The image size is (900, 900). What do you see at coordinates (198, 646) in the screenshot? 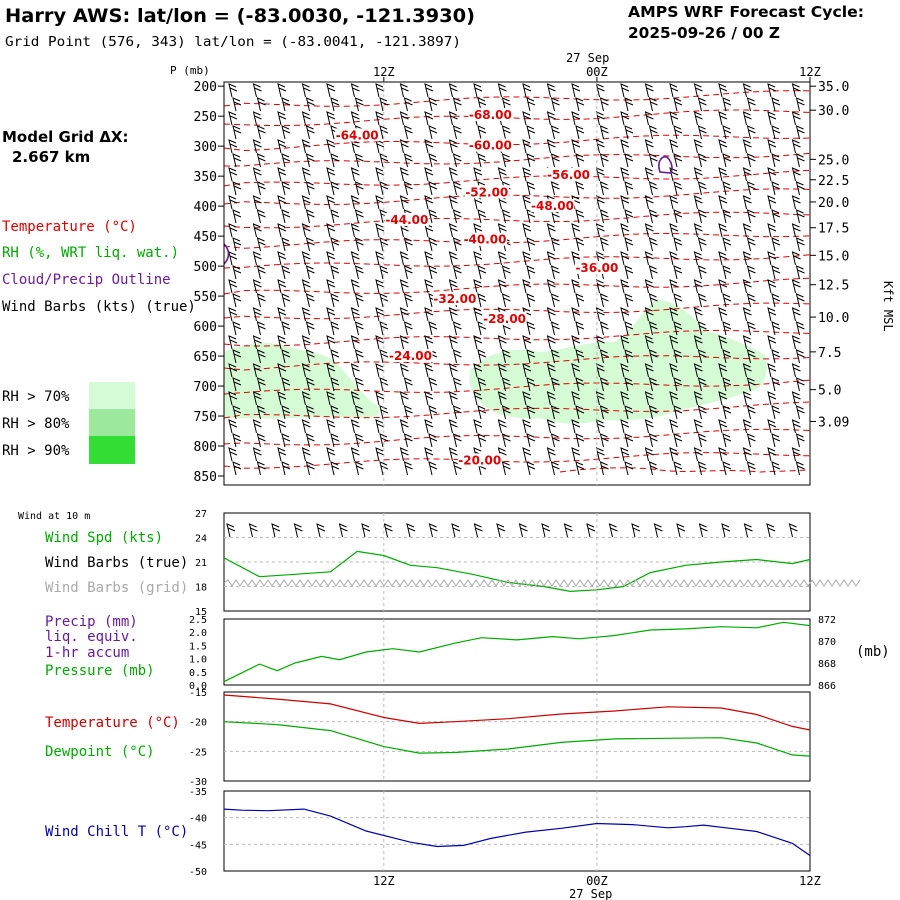
I see `precip-y-tick-label: 1.5` at bounding box center [198, 646].